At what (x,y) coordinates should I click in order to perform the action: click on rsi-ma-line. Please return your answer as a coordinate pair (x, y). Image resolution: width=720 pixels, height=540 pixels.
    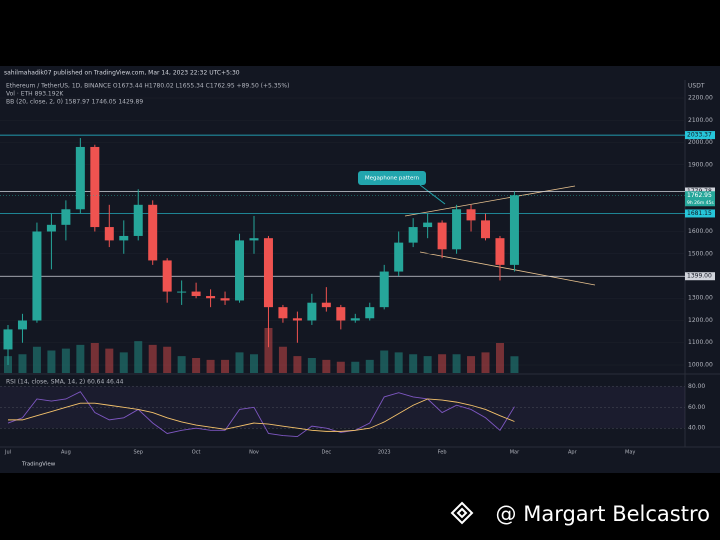
    Looking at the image, I should click on (261, 415).